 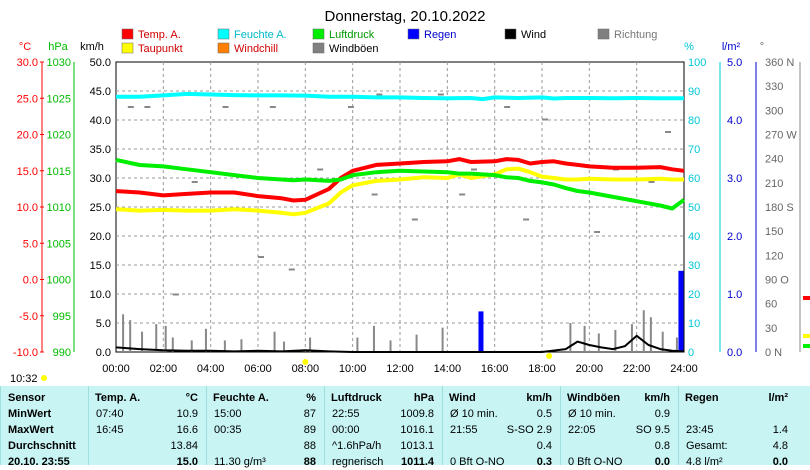 What do you see at coordinates (100, 295) in the screenshot?
I see `wind-axis-tick: 10.0` at bounding box center [100, 295].